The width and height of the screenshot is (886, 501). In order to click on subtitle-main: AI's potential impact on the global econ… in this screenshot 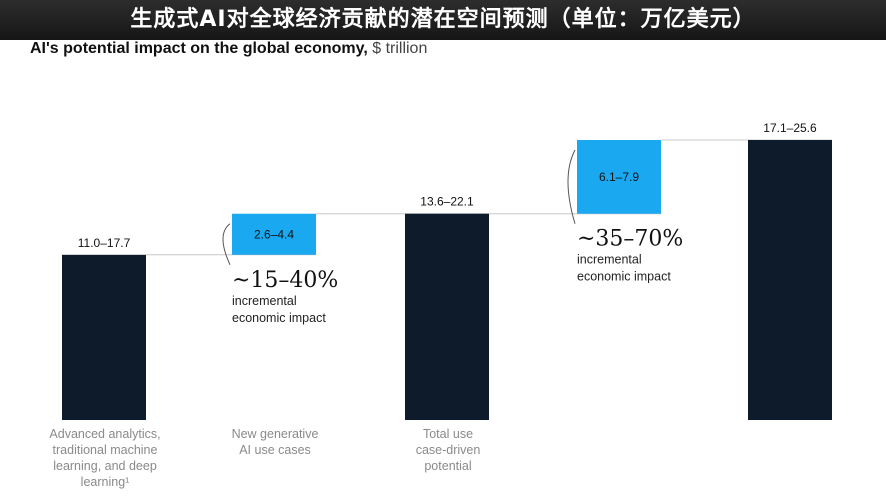, I will do `click(199, 48)`.